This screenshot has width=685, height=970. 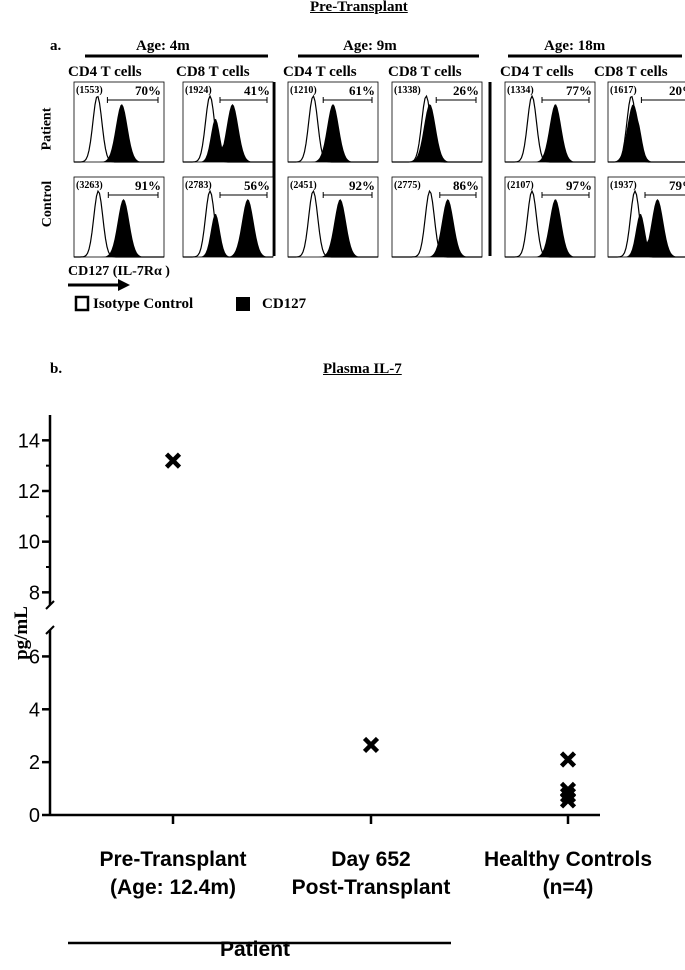 I want to click on x-category-label: Pre-Transplant (Age: 12.4m), so click(x=173, y=873).